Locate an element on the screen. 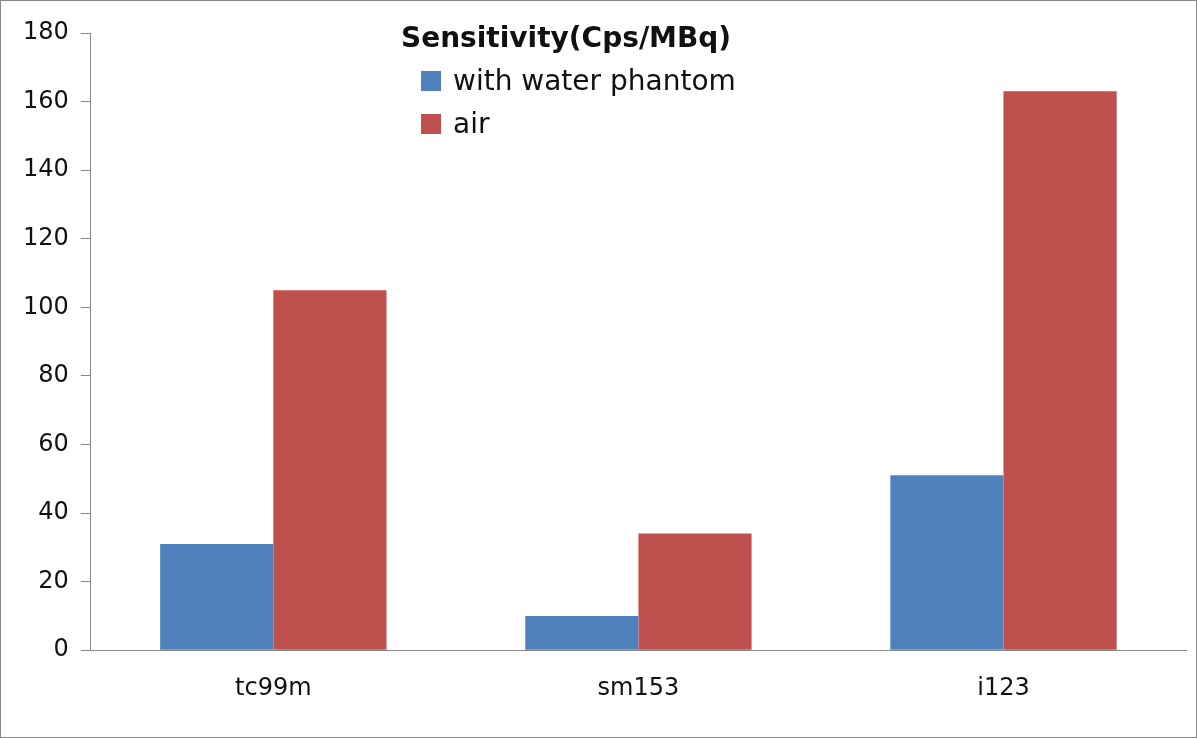  y-tick-label: 160 is located at coordinates (46, 99).